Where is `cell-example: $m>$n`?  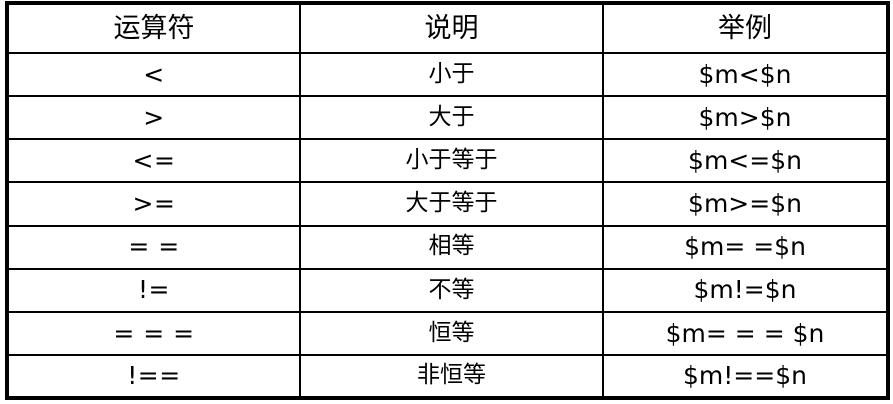
cell-example: $m>$n is located at coordinates (745, 118).